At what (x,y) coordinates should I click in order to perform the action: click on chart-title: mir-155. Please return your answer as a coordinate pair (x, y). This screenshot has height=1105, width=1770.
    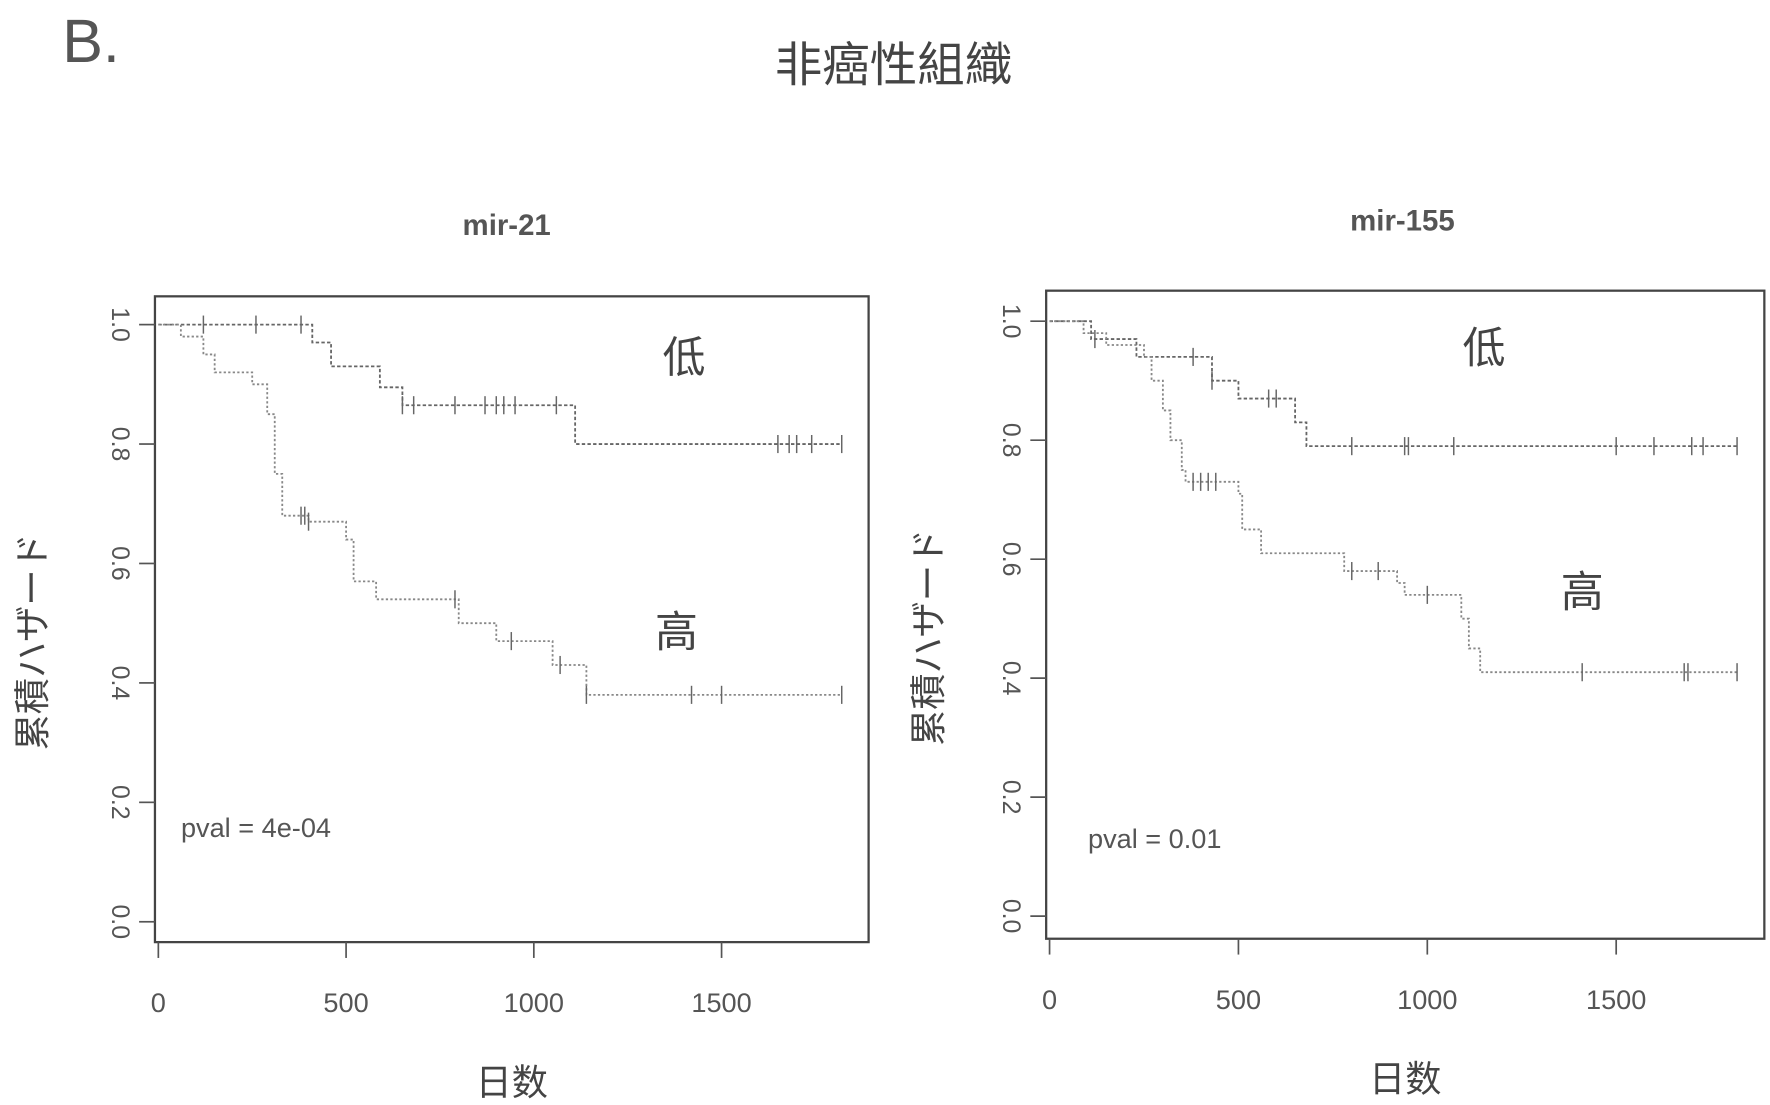
    Looking at the image, I should click on (1402, 221).